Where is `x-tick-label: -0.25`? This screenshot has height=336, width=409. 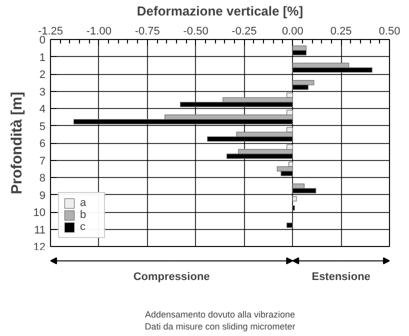
x-tick-label: -0.25 is located at coordinates (244, 32).